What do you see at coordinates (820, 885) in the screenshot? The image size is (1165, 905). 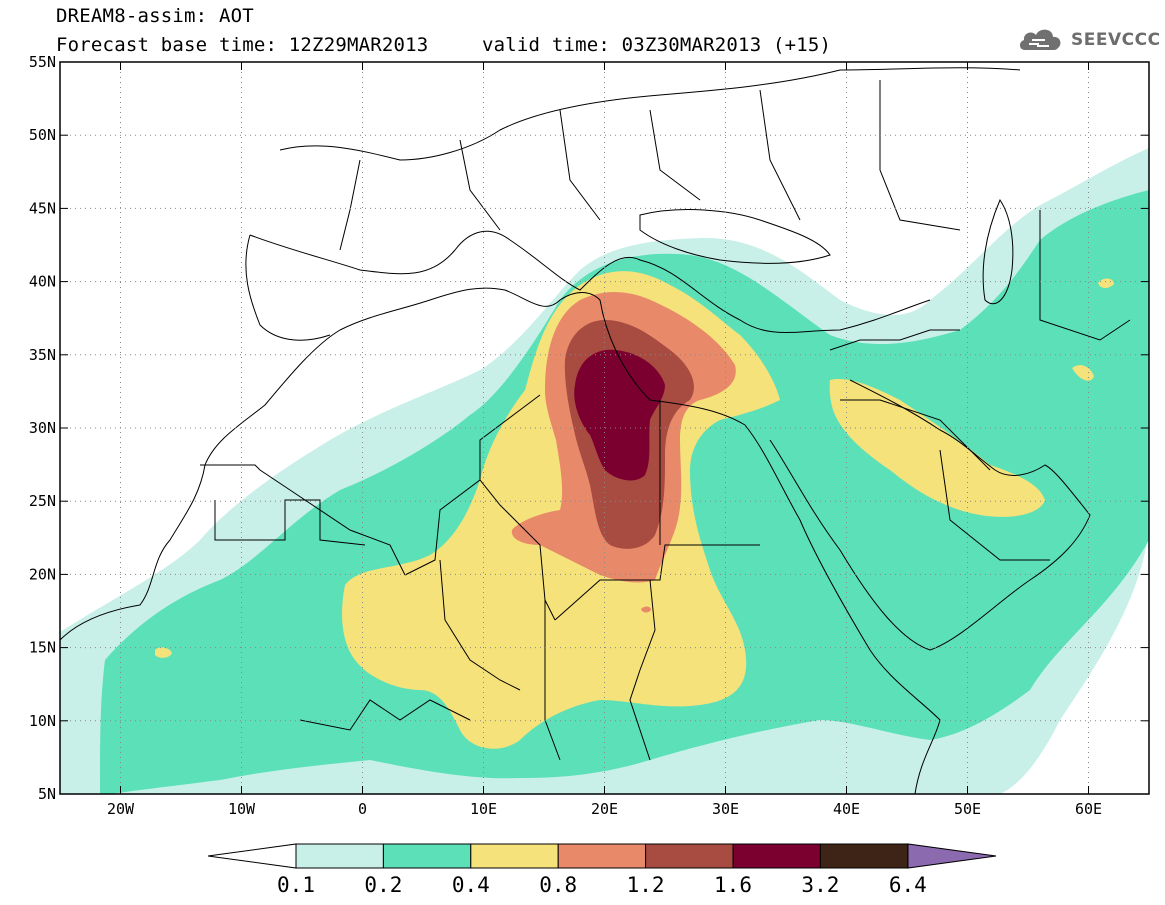 I see `colorbar-level-label: 3.2` at bounding box center [820, 885].